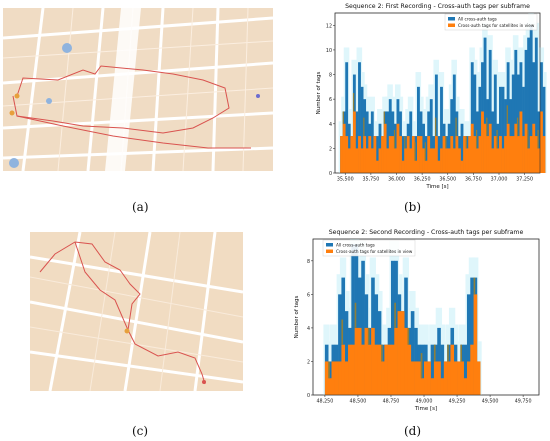  What do you see at coordinates (330, 149) in the screenshot?
I see `y-tick-label: 2` at bounding box center [330, 149].